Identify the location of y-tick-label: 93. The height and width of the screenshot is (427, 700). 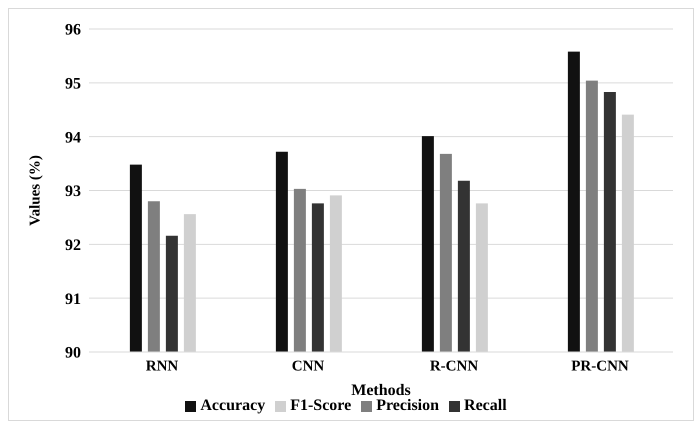
(73, 191).